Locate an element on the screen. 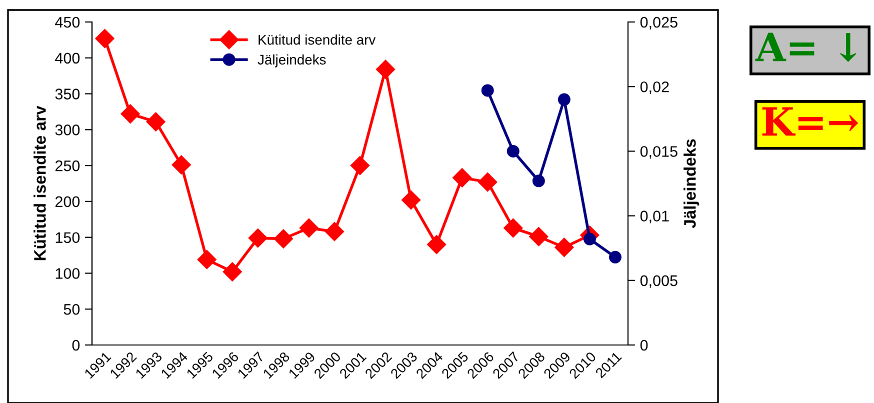  y2-tick-label: 0 is located at coordinates (644, 345).